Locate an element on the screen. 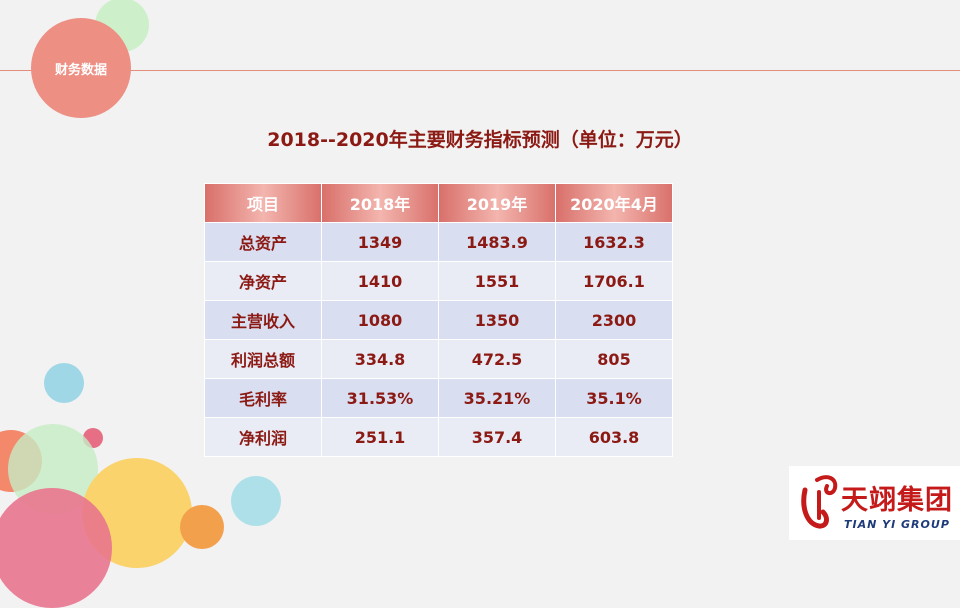 The image size is (960, 608). column-header: 2018年 is located at coordinates (380, 203).